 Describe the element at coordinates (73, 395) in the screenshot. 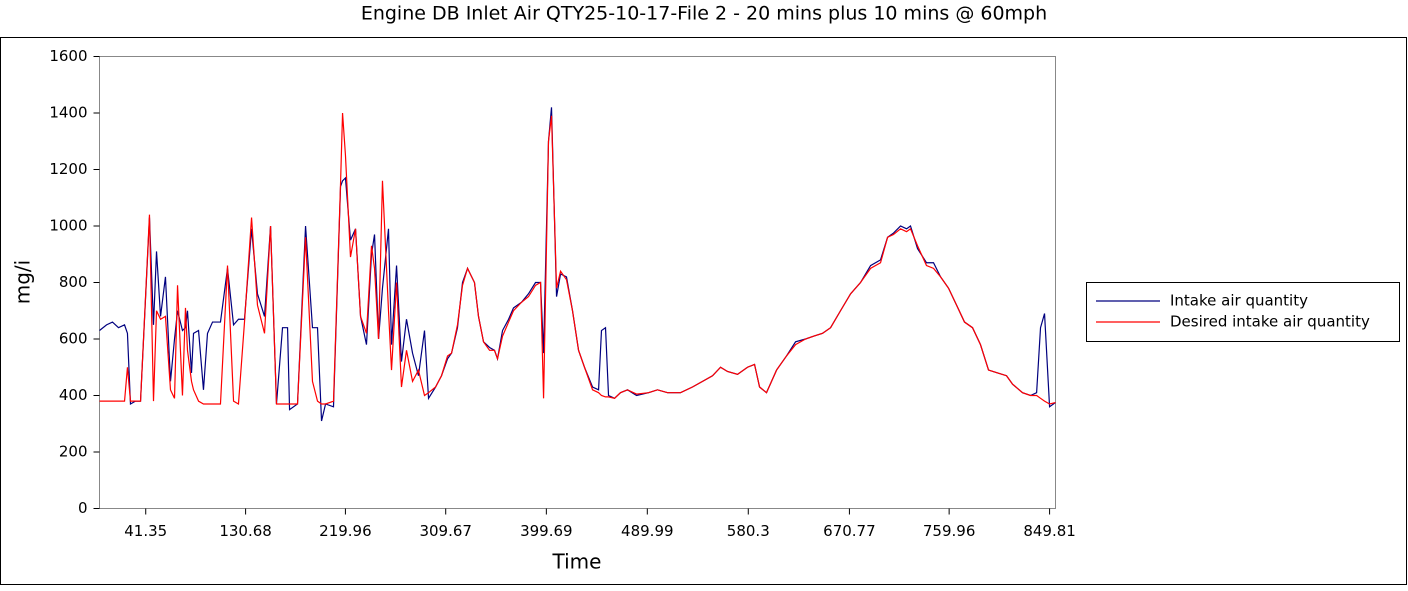

I see `y-tick-label: 400` at that location.